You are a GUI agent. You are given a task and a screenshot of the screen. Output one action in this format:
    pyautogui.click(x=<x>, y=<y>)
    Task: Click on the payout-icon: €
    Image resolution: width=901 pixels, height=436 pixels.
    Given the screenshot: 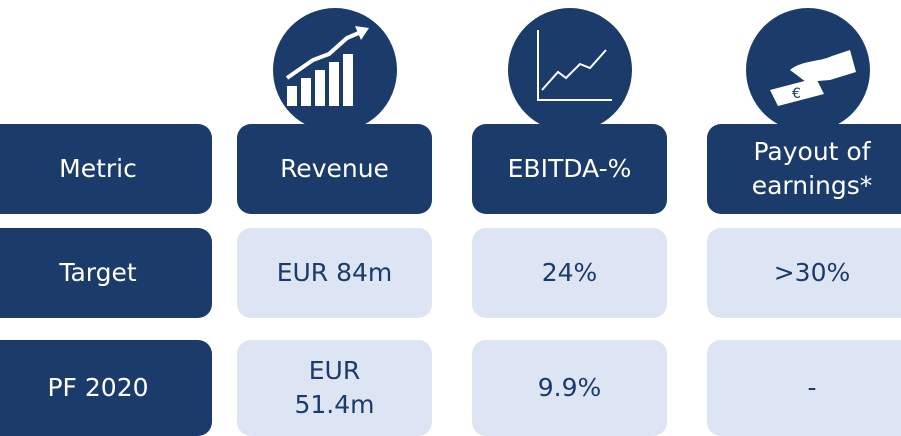 What is the action you would take?
    pyautogui.click(x=808, y=70)
    